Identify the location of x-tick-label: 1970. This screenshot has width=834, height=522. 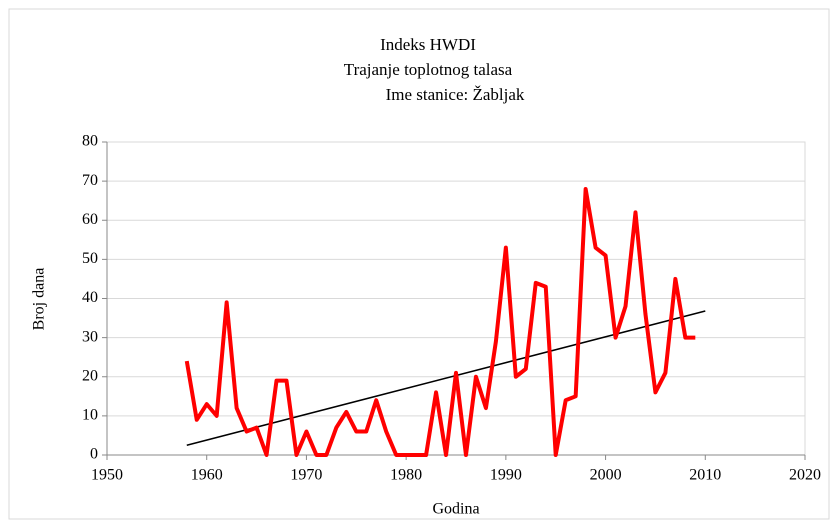
(306, 475).